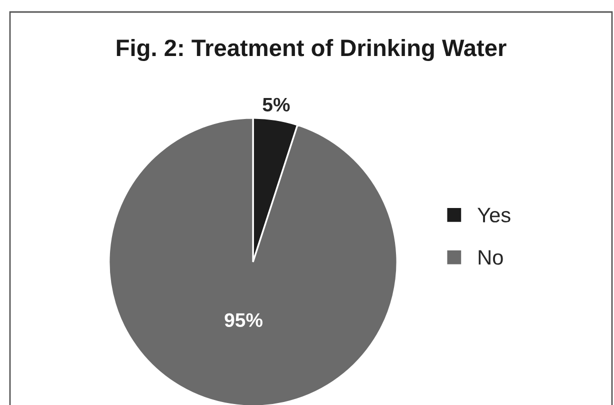 This screenshot has height=405, width=614. Describe the element at coordinates (243, 320) in the screenshot. I see `data-label: 95%` at that location.